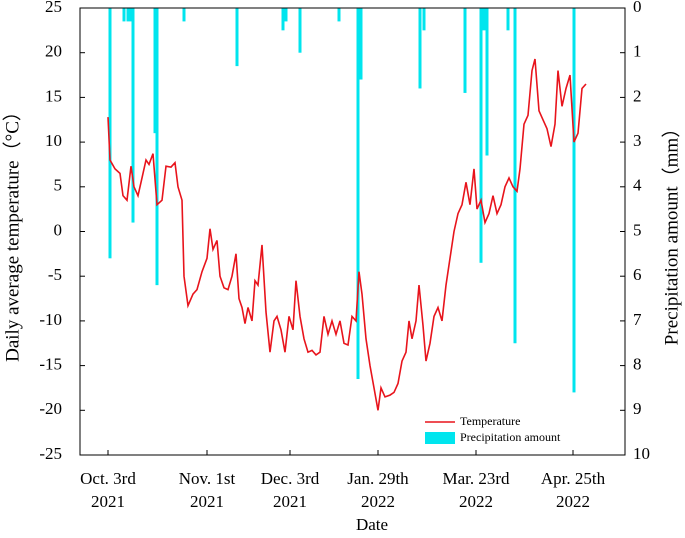 This screenshot has height=538, width=685. What do you see at coordinates (50, 319) in the screenshot?
I see `y-tick-label: -10` at bounding box center [50, 319].